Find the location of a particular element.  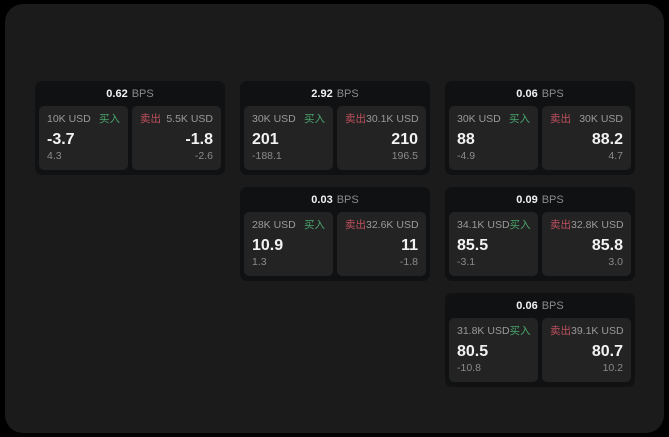

sell-size: 30.1K USD is located at coordinates (392, 119).